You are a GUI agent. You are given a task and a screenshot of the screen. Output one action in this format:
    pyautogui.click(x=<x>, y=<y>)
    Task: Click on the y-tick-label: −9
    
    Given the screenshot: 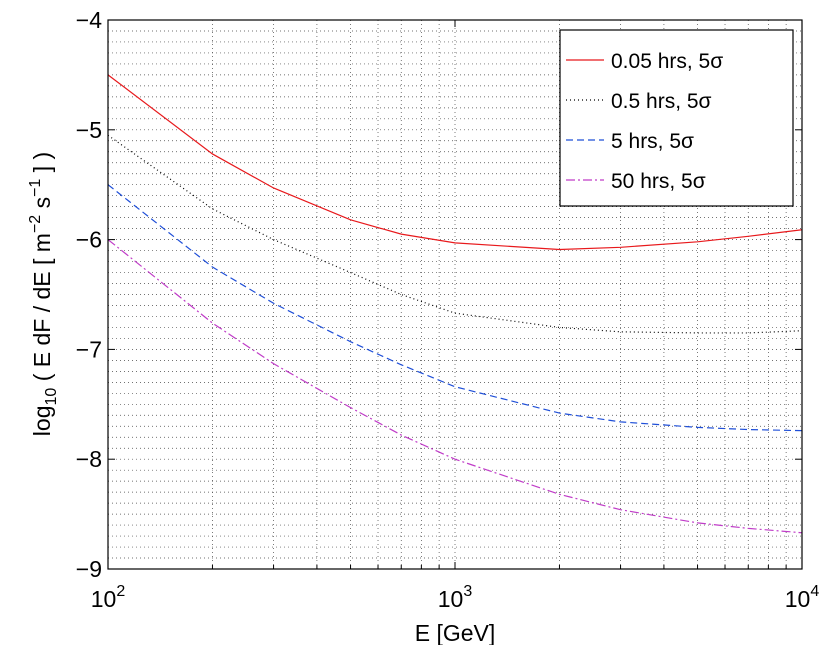 What is the action you would take?
    pyautogui.click(x=89, y=569)
    